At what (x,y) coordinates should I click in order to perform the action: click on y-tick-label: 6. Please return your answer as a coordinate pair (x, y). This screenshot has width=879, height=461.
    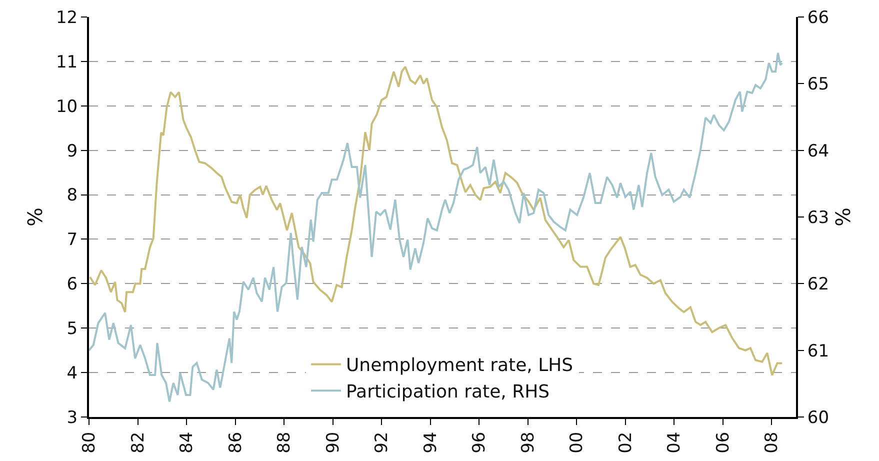
    Looking at the image, I should click on (72, 284).